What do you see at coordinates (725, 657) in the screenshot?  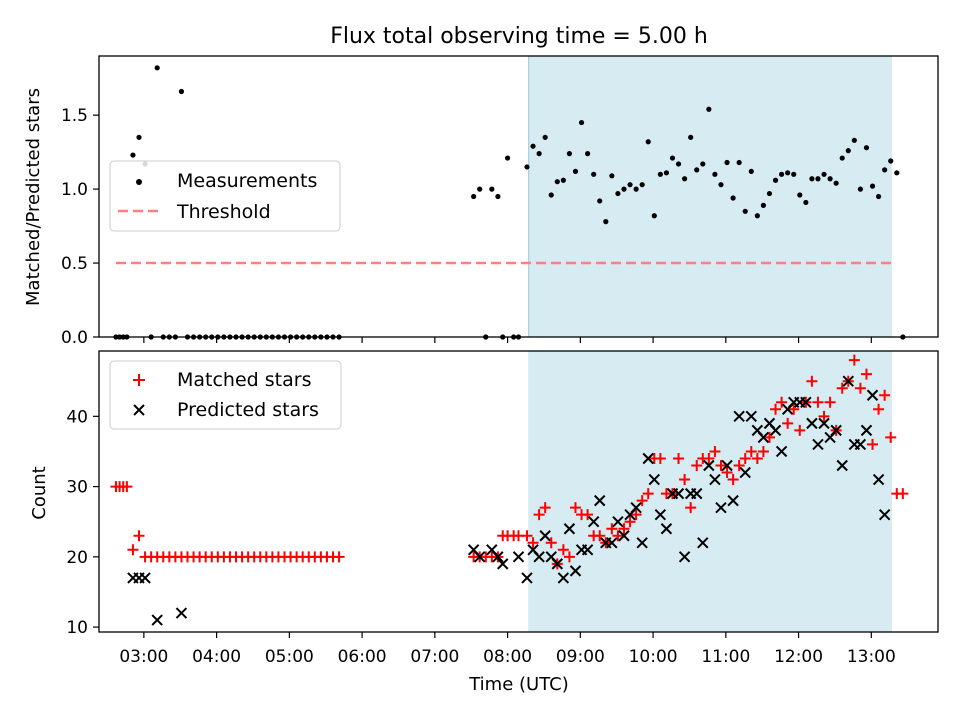 I see `x-tick-label: 11:00` at bounding box center [725, 657].